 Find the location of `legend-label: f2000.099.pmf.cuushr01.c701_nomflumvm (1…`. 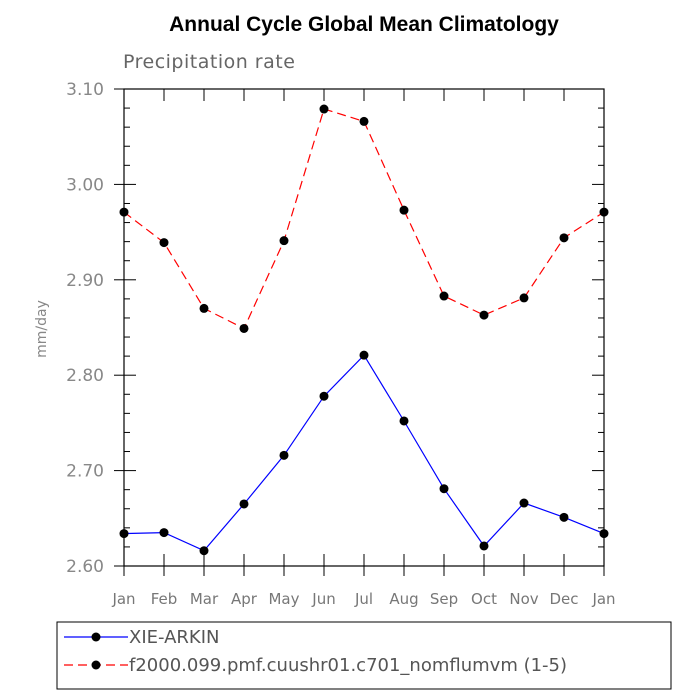

legend-label: f2000.099.pmf.cuushr01.c701_nomflumvm (1… is located at coordinates (348, 665).